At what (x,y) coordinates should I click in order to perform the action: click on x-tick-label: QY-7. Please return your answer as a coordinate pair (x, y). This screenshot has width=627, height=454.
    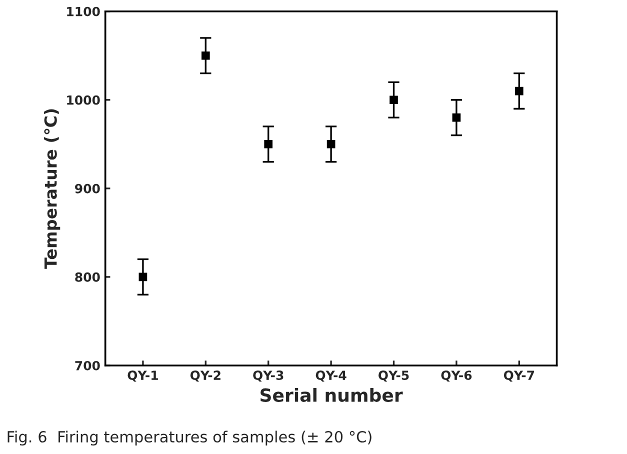
    Looking at the image, I should click on (519, 376).